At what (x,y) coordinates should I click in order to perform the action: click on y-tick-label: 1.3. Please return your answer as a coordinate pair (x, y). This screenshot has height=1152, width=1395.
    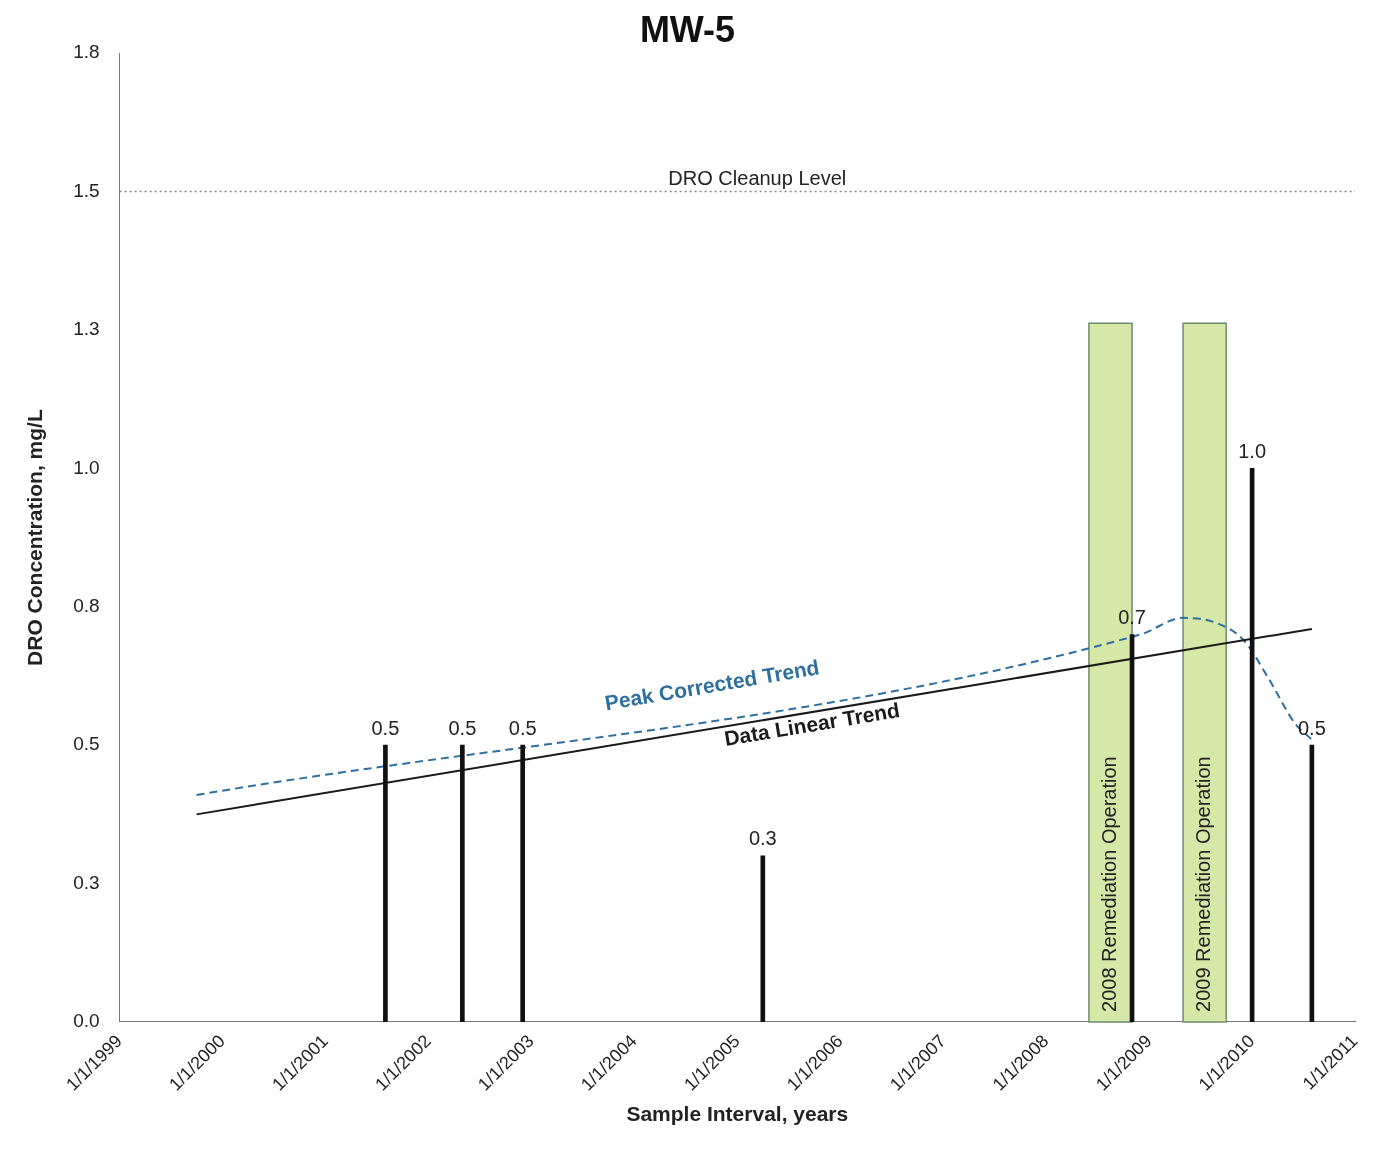
    Looking at the image, I should click on (86, 329).